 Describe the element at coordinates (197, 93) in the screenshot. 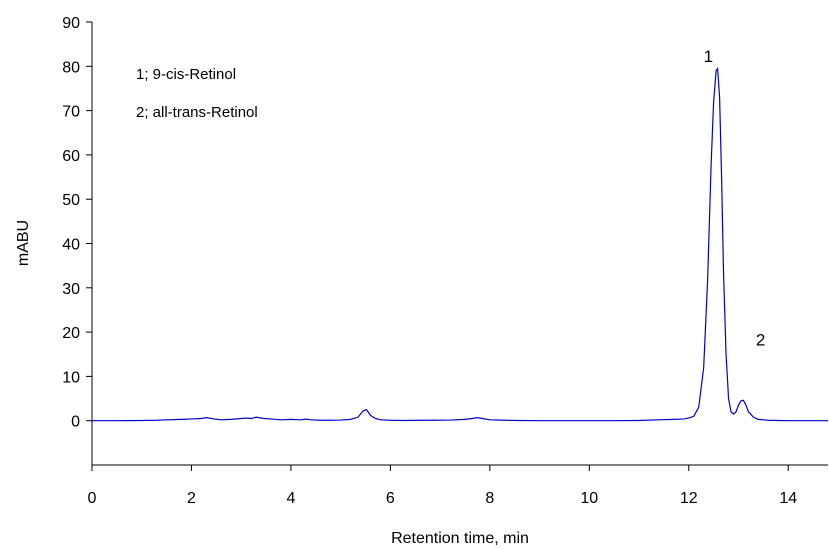

I see `legend: 1; 9-cis-Retinol 2; all-trans-Retinol` at that location.